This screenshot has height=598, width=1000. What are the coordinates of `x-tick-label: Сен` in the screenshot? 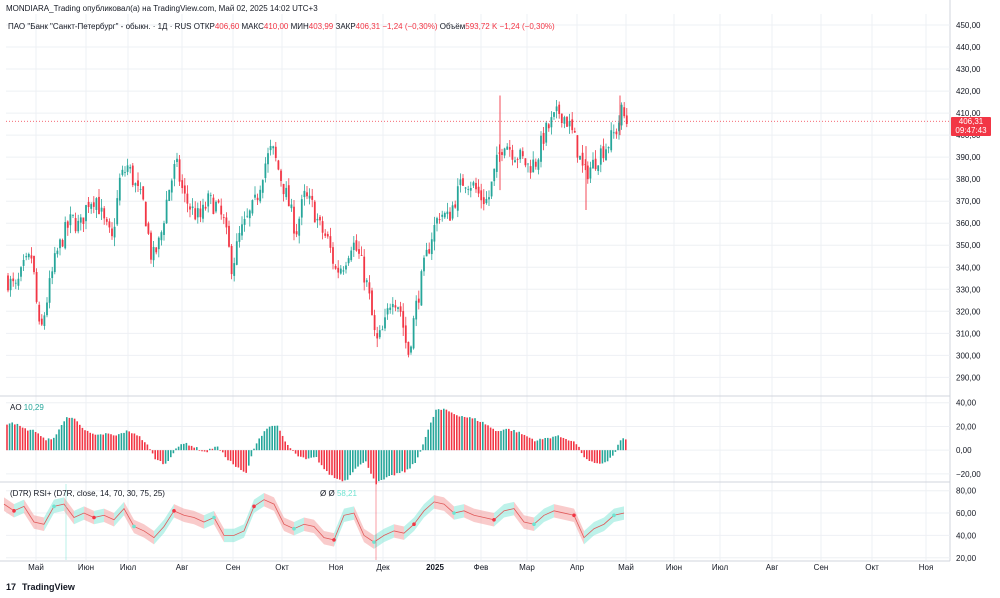 It's located at (233, 567).